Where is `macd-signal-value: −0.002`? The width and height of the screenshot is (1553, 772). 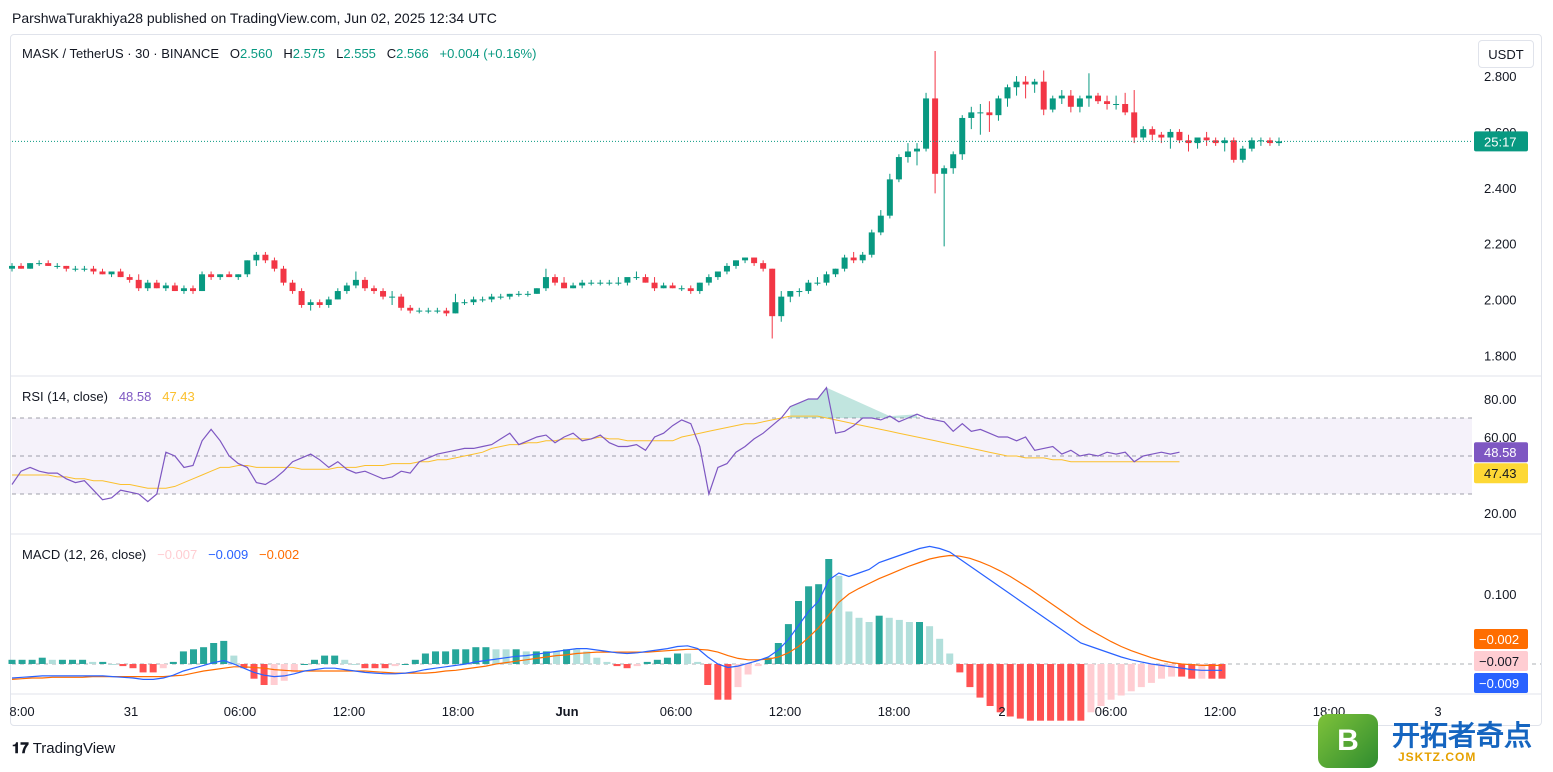 macd-signal-value: −0.002 is located at coordinates (279, 554).